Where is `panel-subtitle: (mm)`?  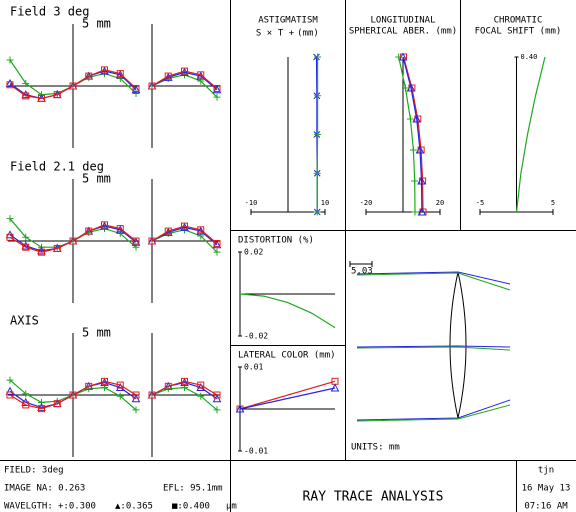
panel-subtitle: (mm) is located at coordinates (308, 34).